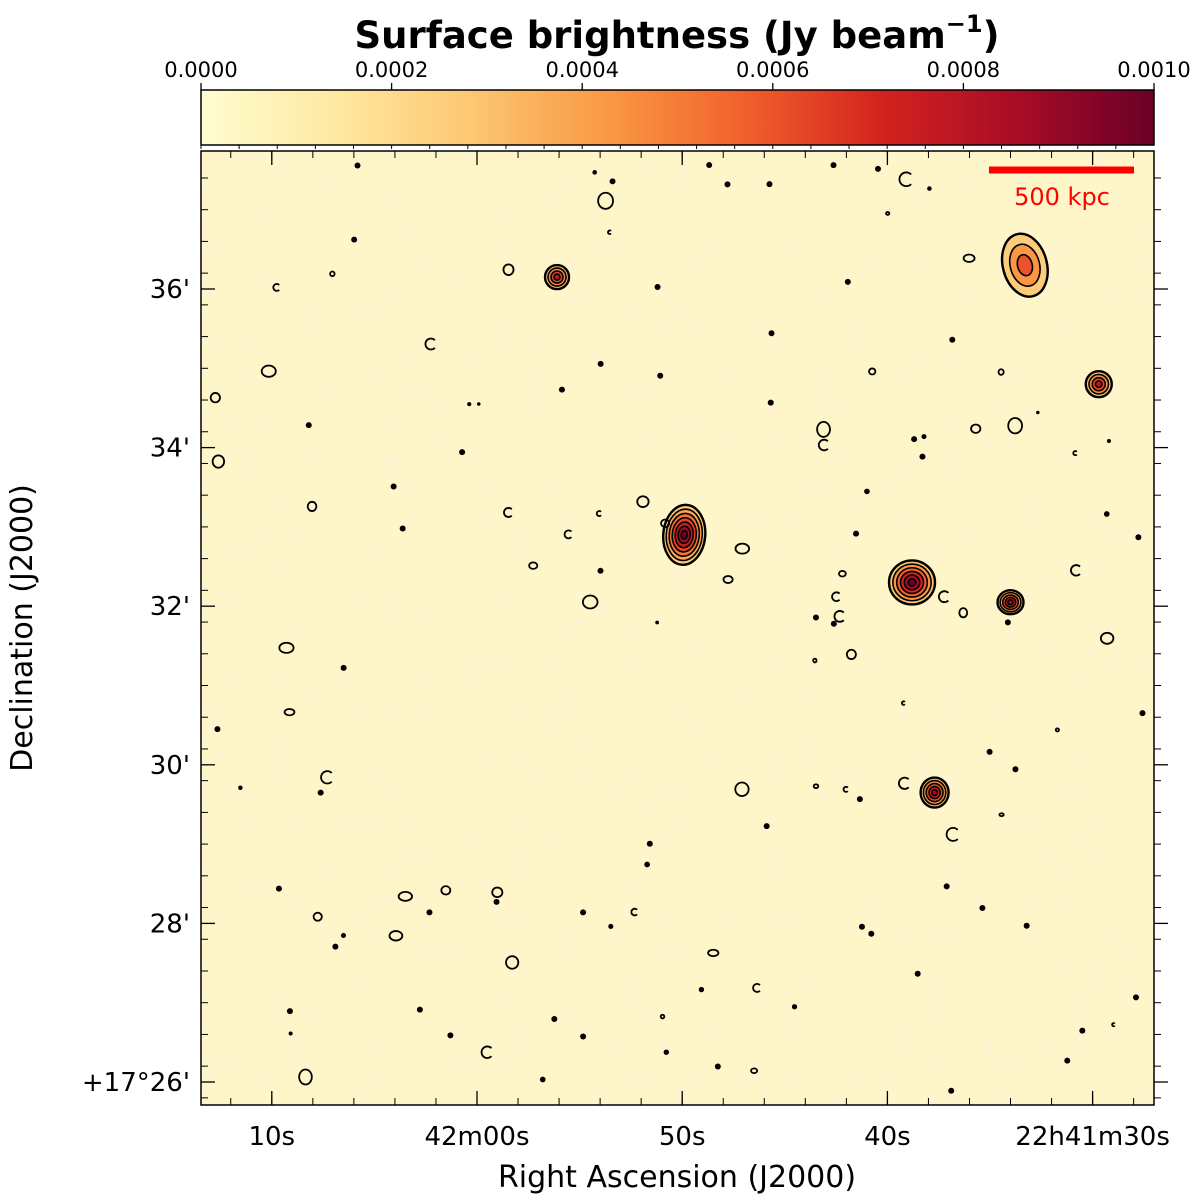  Describe the element at coordinates (772, 70) in the screenshot. I see `colorbar-tick-label: 0.0006` at that location.